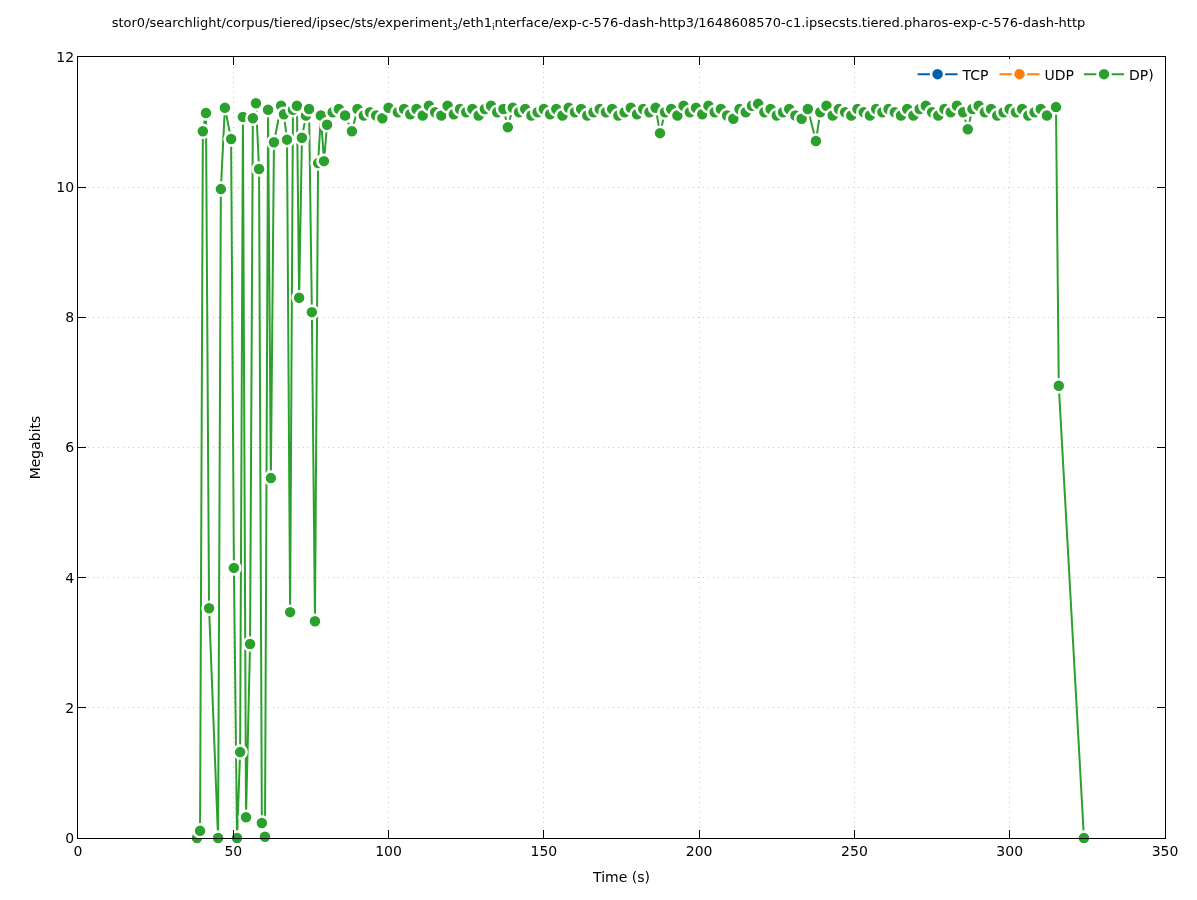 This screenshot has height=900, width=1197. What do you see at coordinates (233, 850) in the screenshot?
I see `x-tick-label: 50` at bounding box center [233, 850].